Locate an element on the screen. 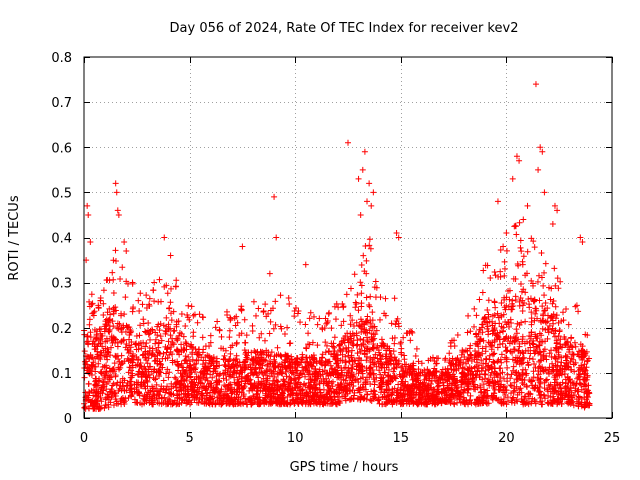 The image size is (640, 480). y-axis-label: ROTI / TECUs is located at coordinates (14, 237).